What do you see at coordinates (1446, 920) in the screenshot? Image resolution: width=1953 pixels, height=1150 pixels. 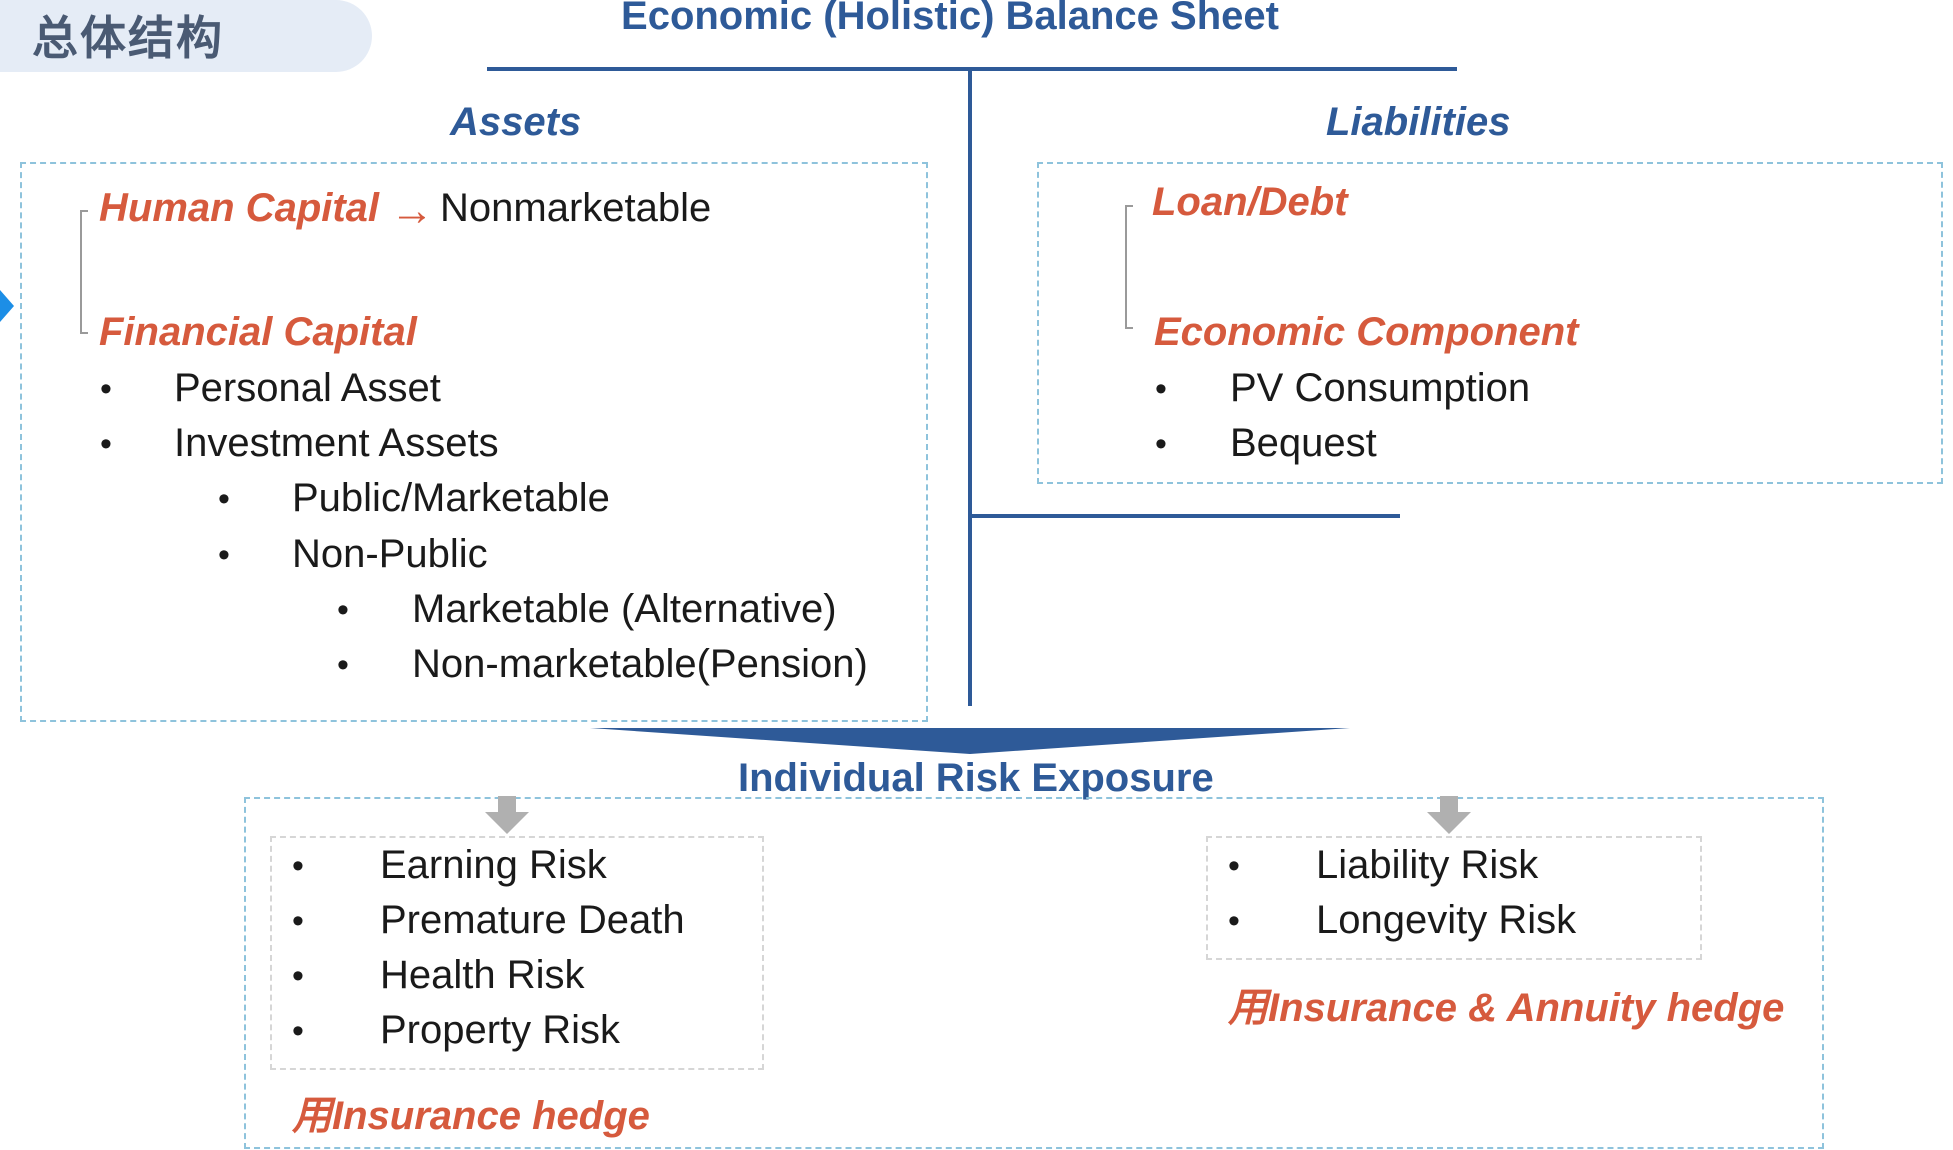 I see `risk-item: Longevity Risk` at bounding box center [1446, 920].